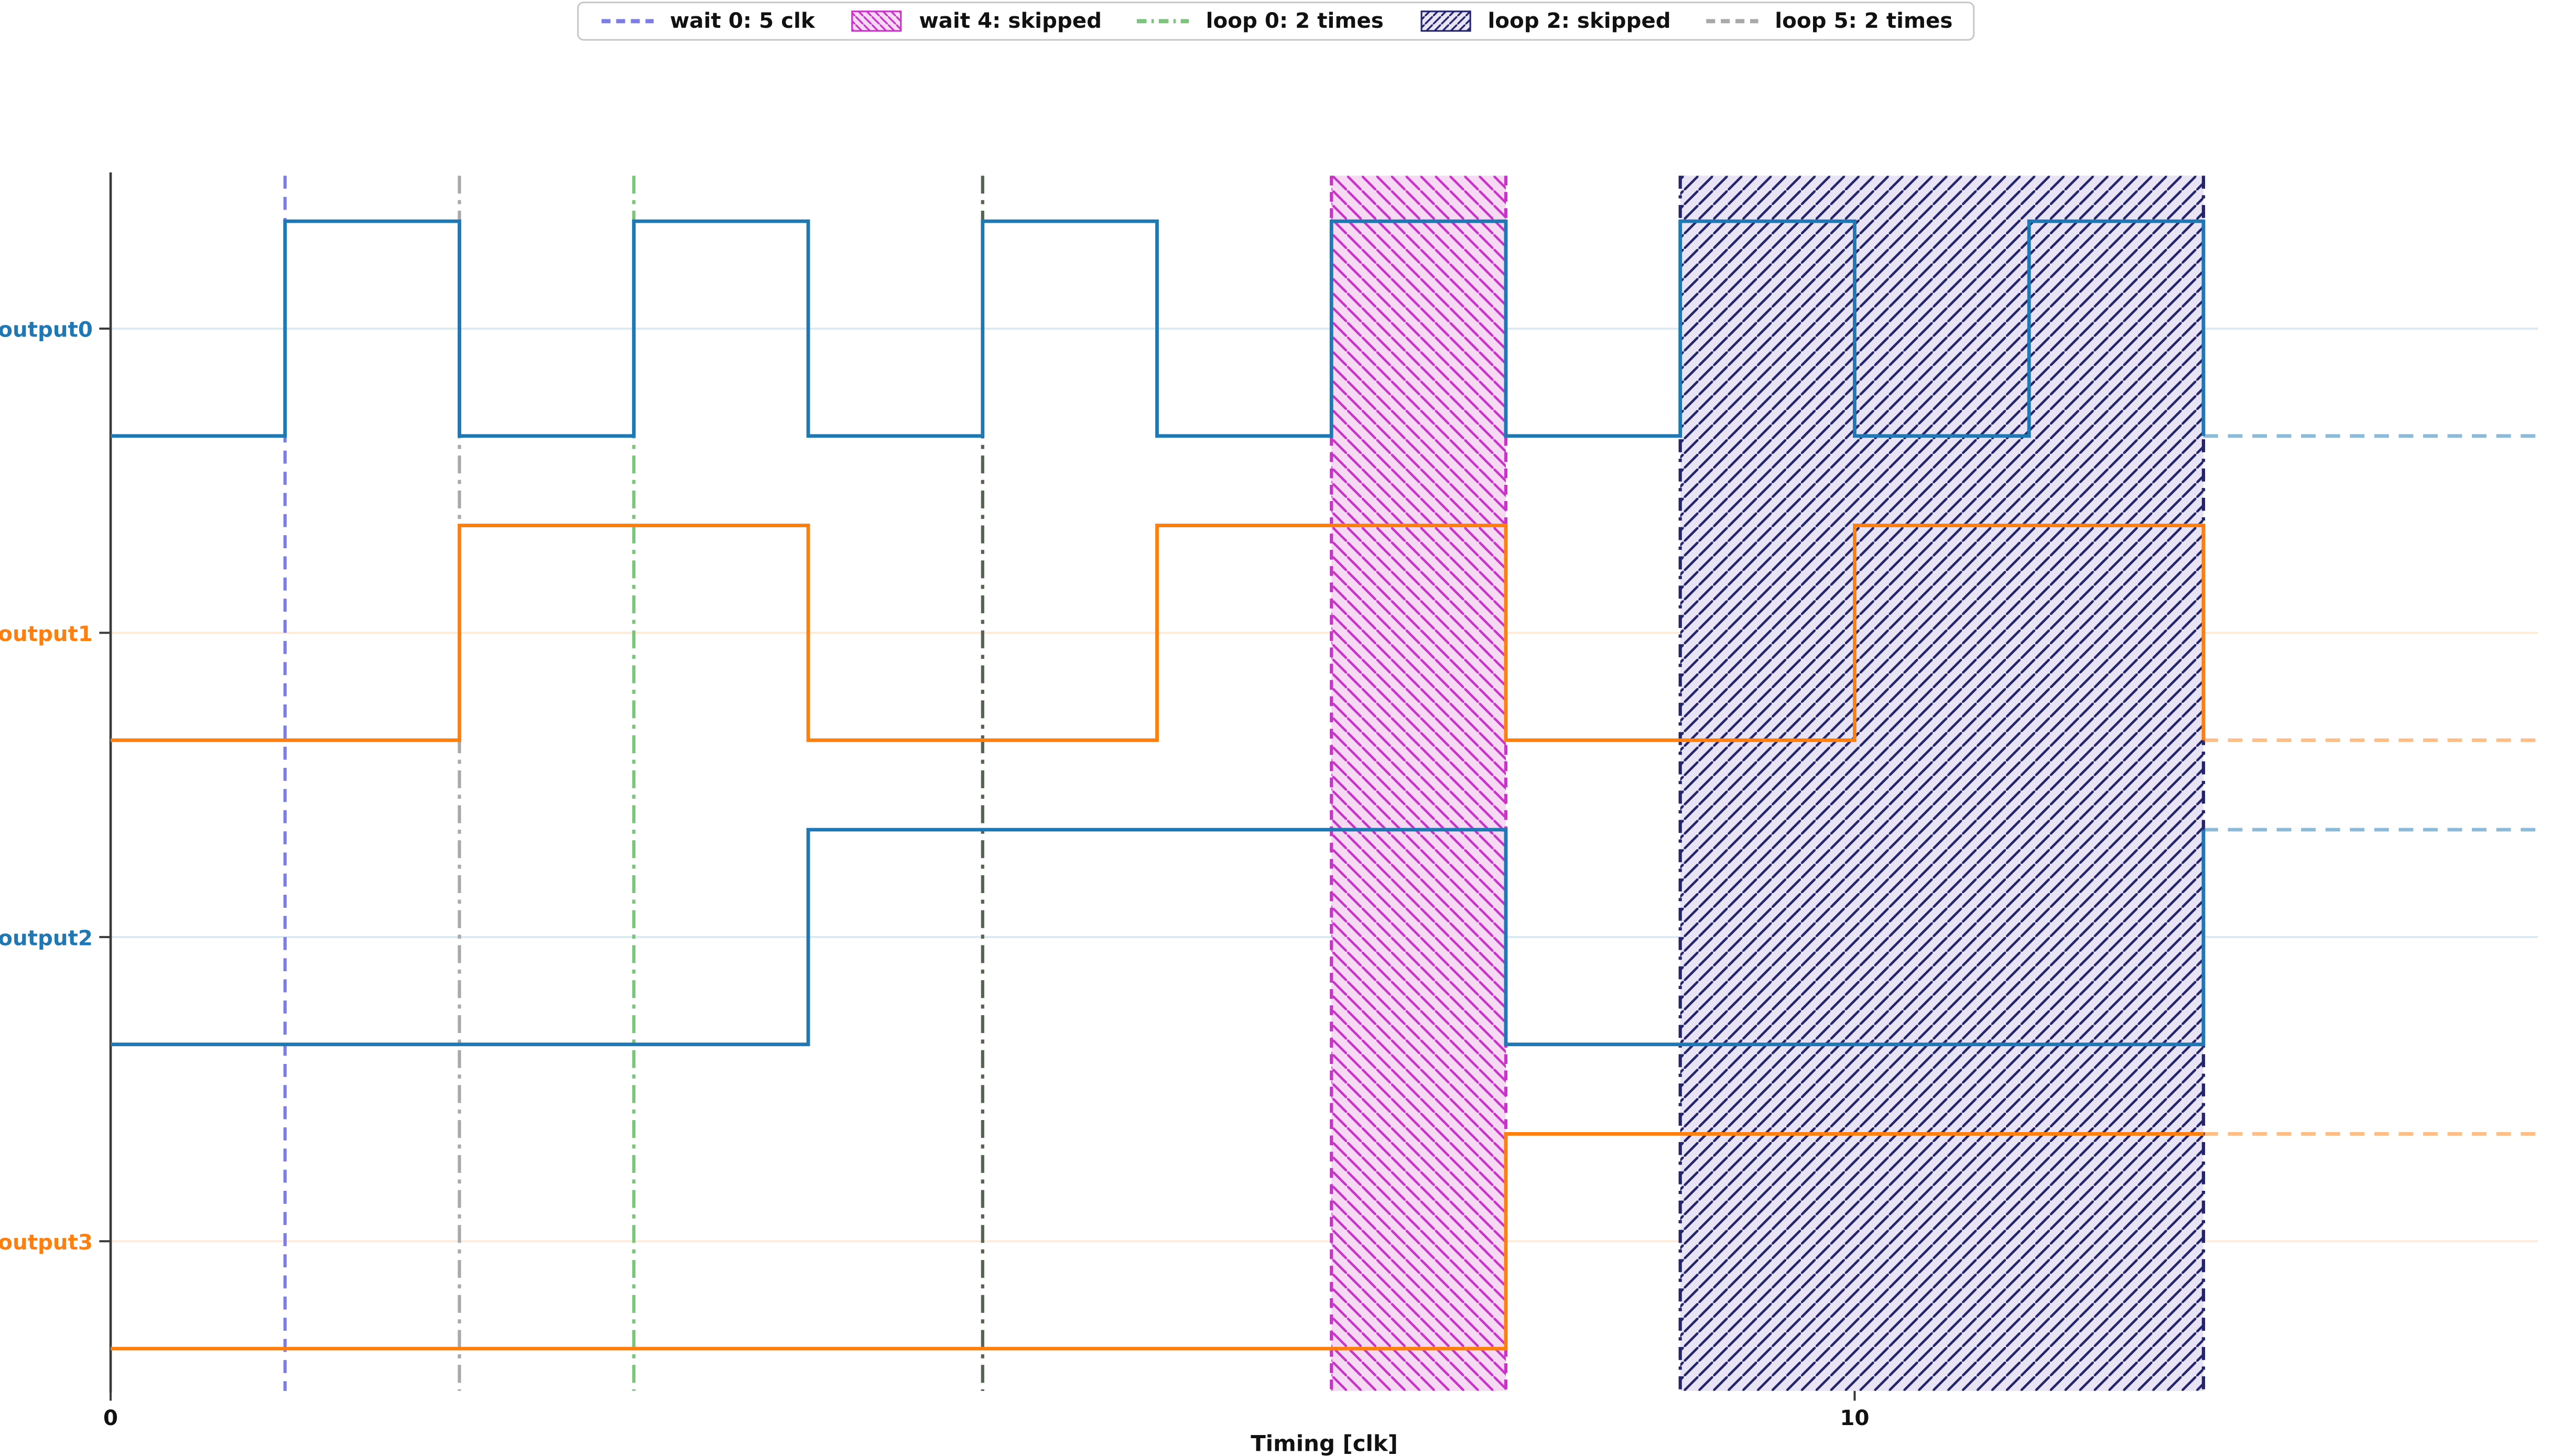  Describe the element at coordinates (1295, 22) in the screenshot. I see `legend-label-loop-0: loop 0: 2 times` at that location.